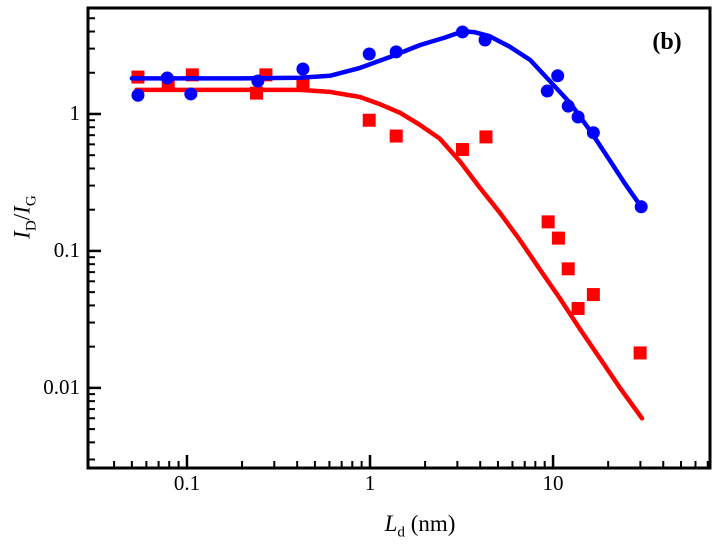 This screenshot has height=549, width=726. I want to click on y-tick-label-0.1: 0.1, so click(66, 250).